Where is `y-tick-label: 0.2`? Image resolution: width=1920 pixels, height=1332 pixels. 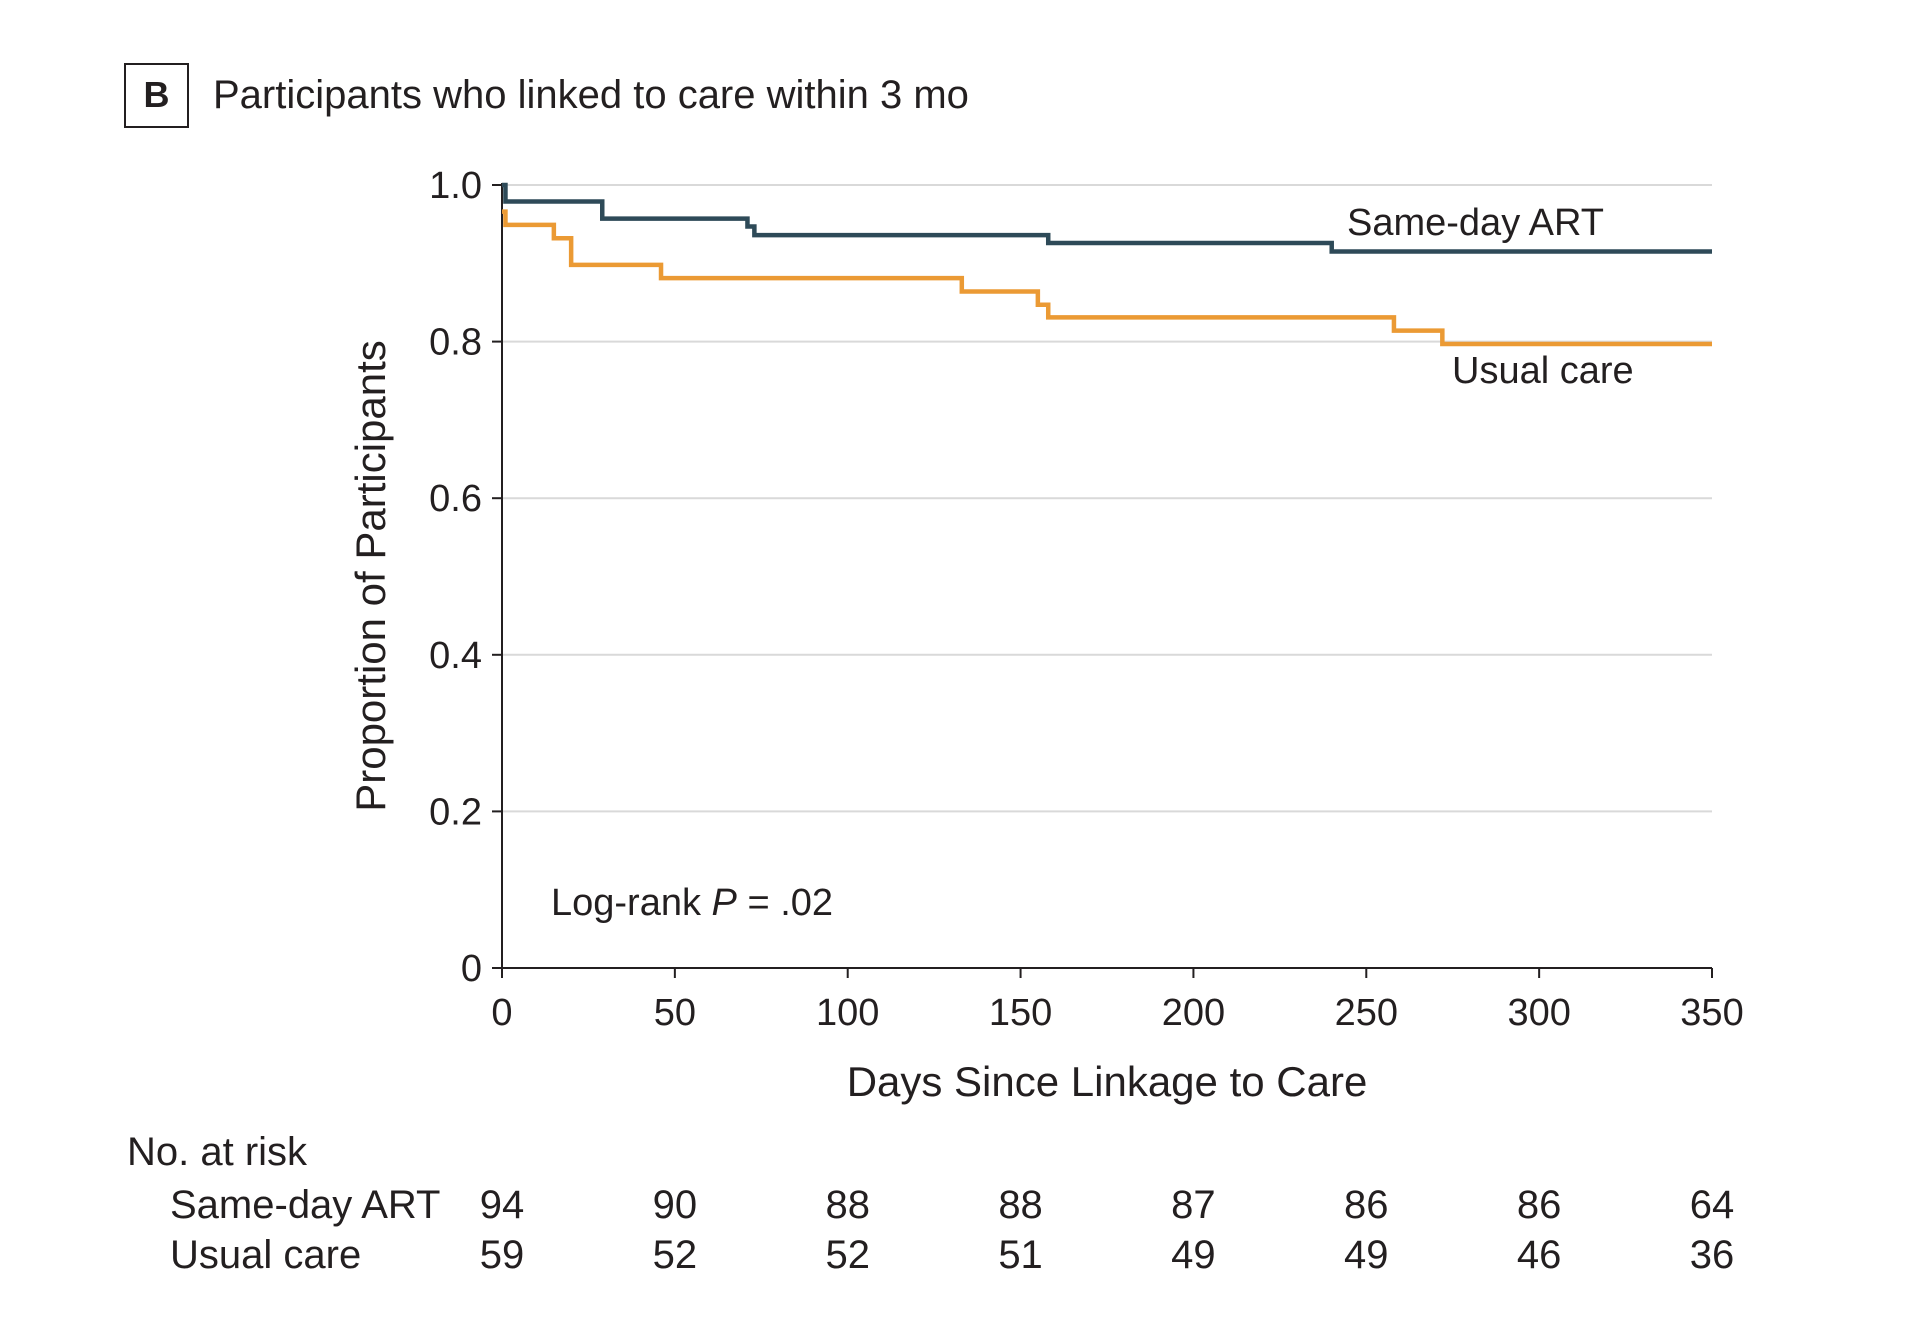
y-tick-label: 0.2 is located at coordinates (455, 812).